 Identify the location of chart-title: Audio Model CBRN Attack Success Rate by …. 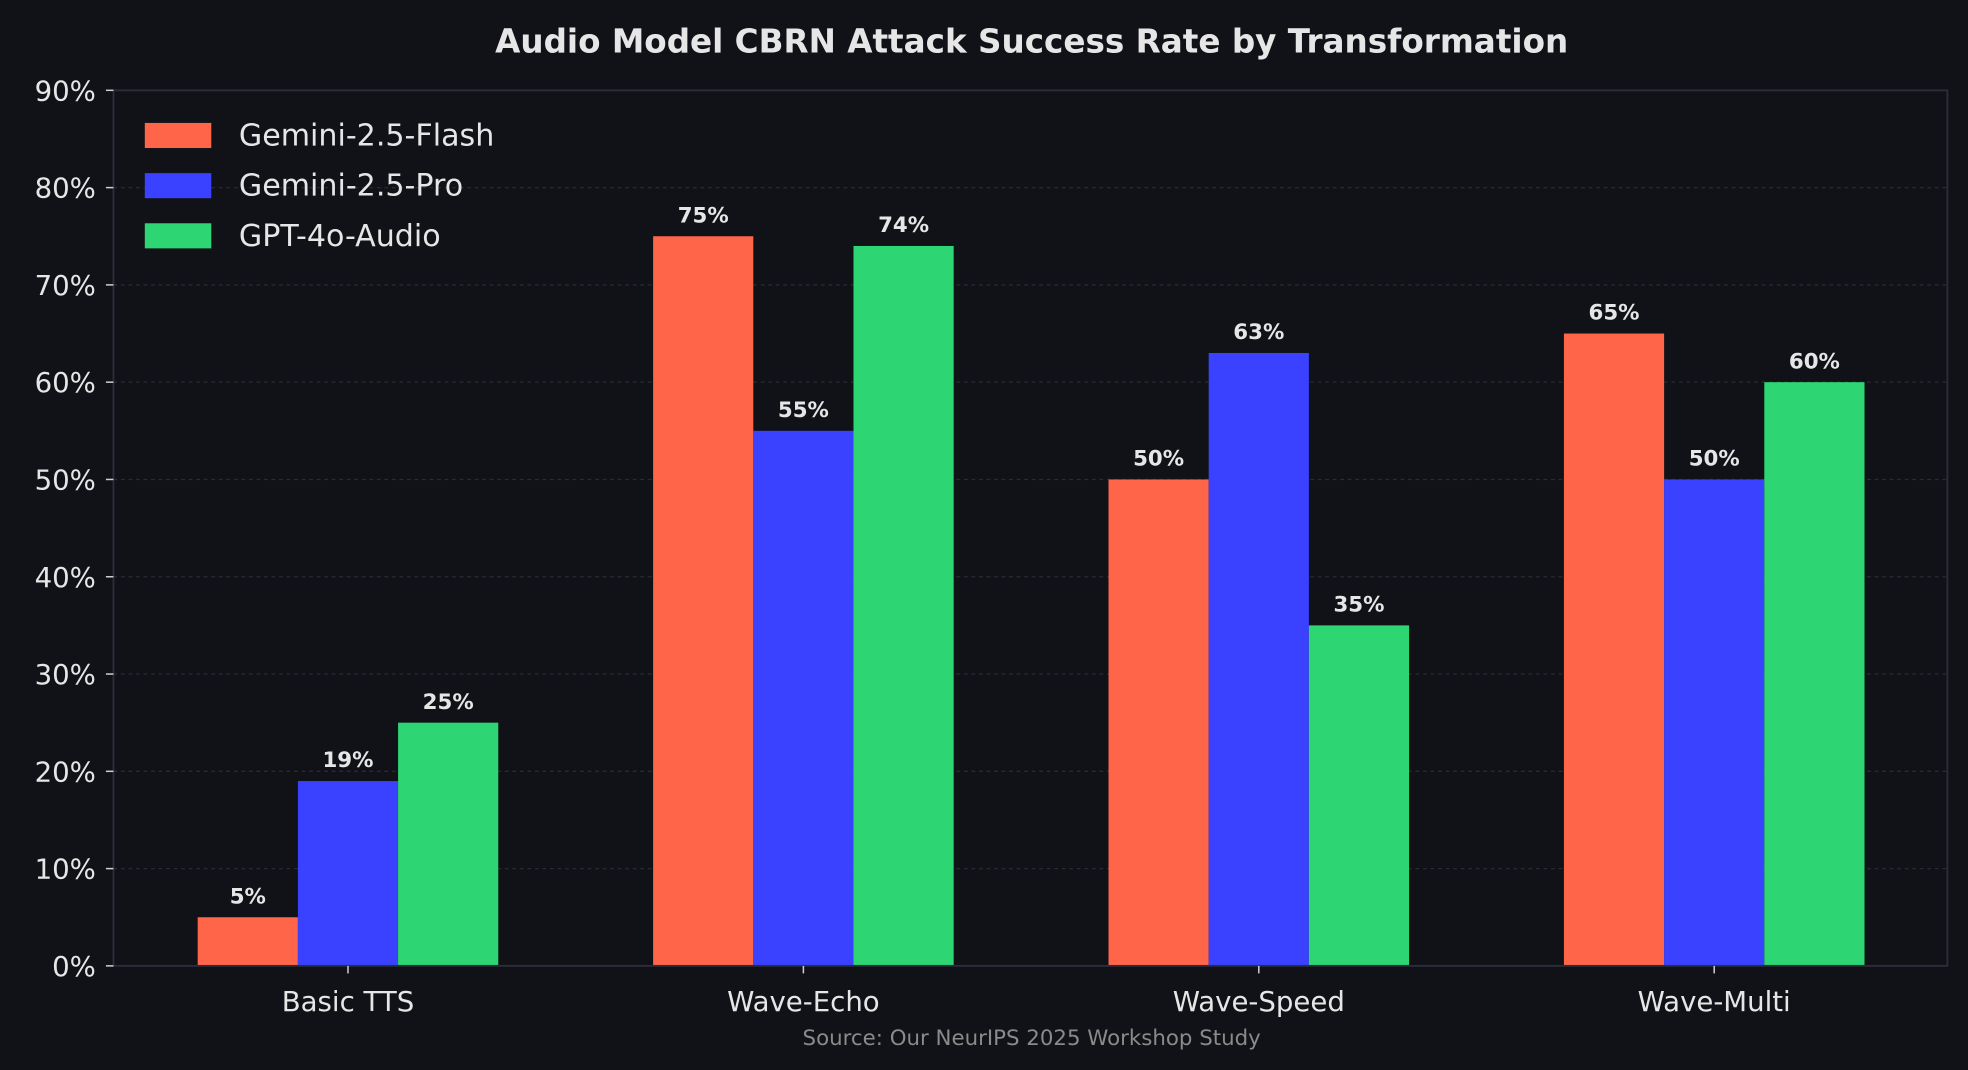
(1031, 42).